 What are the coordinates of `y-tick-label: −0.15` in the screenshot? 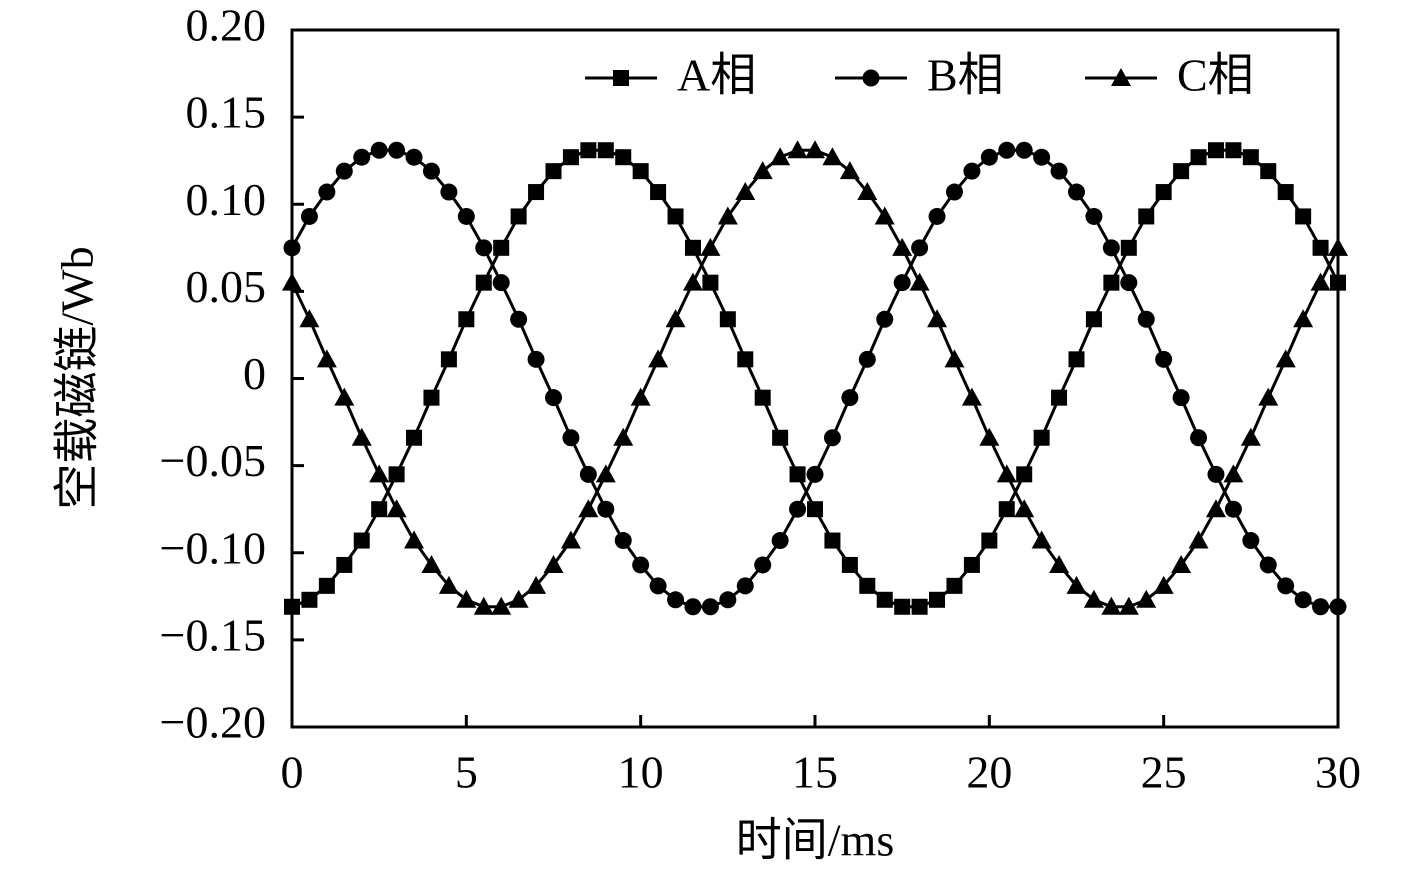 It's located at (213, 634).